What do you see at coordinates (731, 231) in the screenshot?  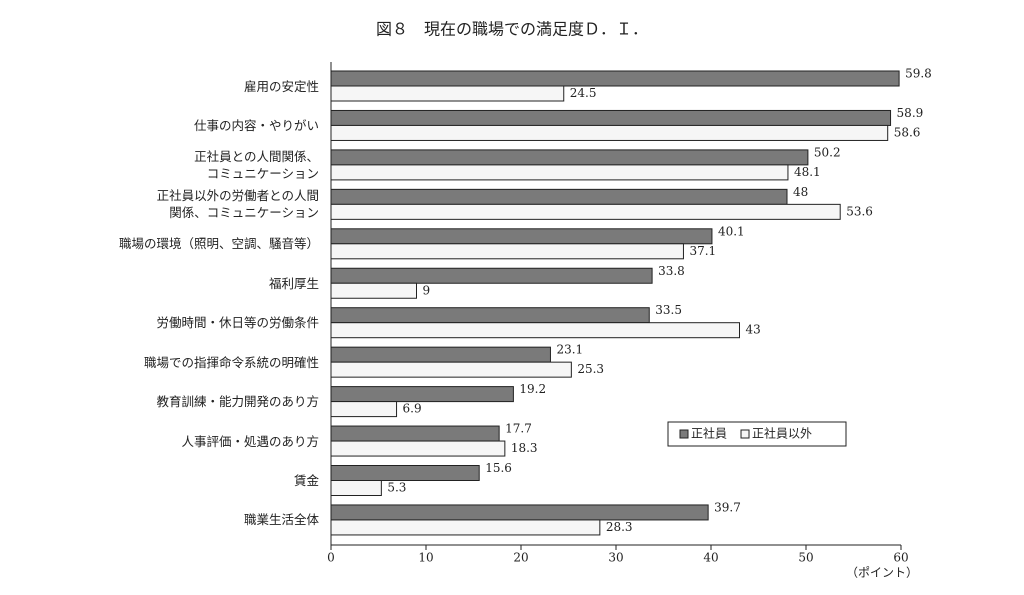 I see `value-label: 40.1` at bounding box center [731, 231].